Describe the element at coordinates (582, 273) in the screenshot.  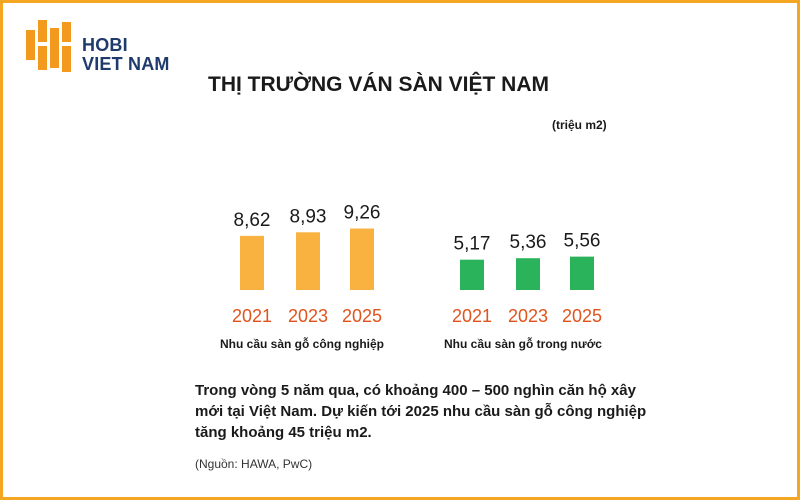
I see `bar-right-2025` at that location.